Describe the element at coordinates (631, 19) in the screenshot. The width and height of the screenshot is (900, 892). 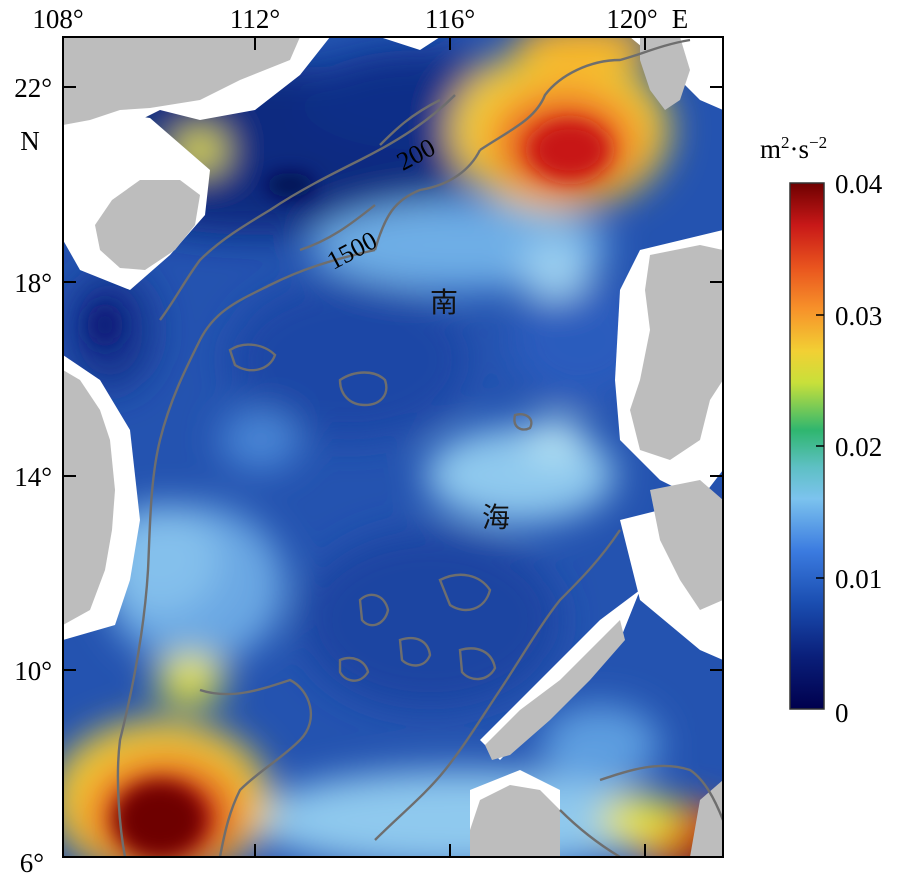
I see `lon-label-120: 120°` at that location.